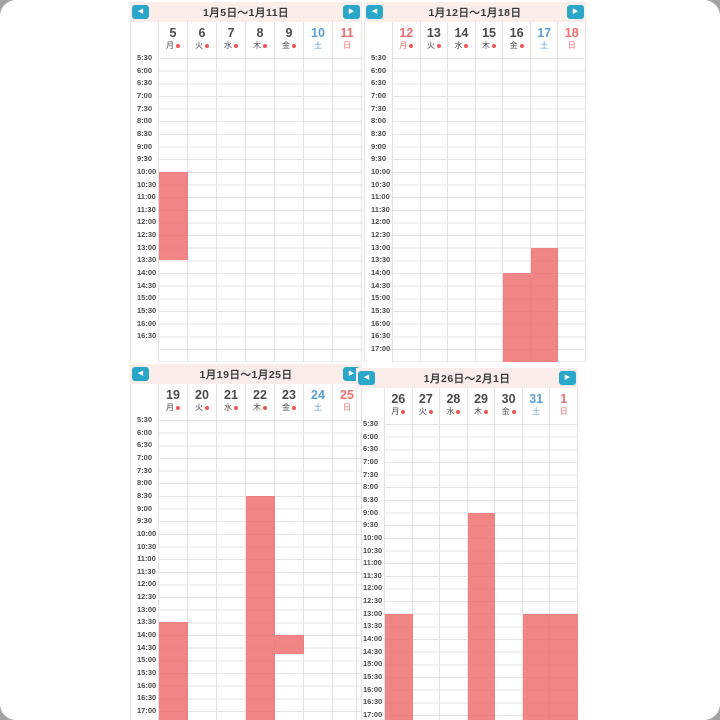 The width and height of the screenshot is (720, 720). I want to click on day-header-27: 27 火, so click(427, 406).